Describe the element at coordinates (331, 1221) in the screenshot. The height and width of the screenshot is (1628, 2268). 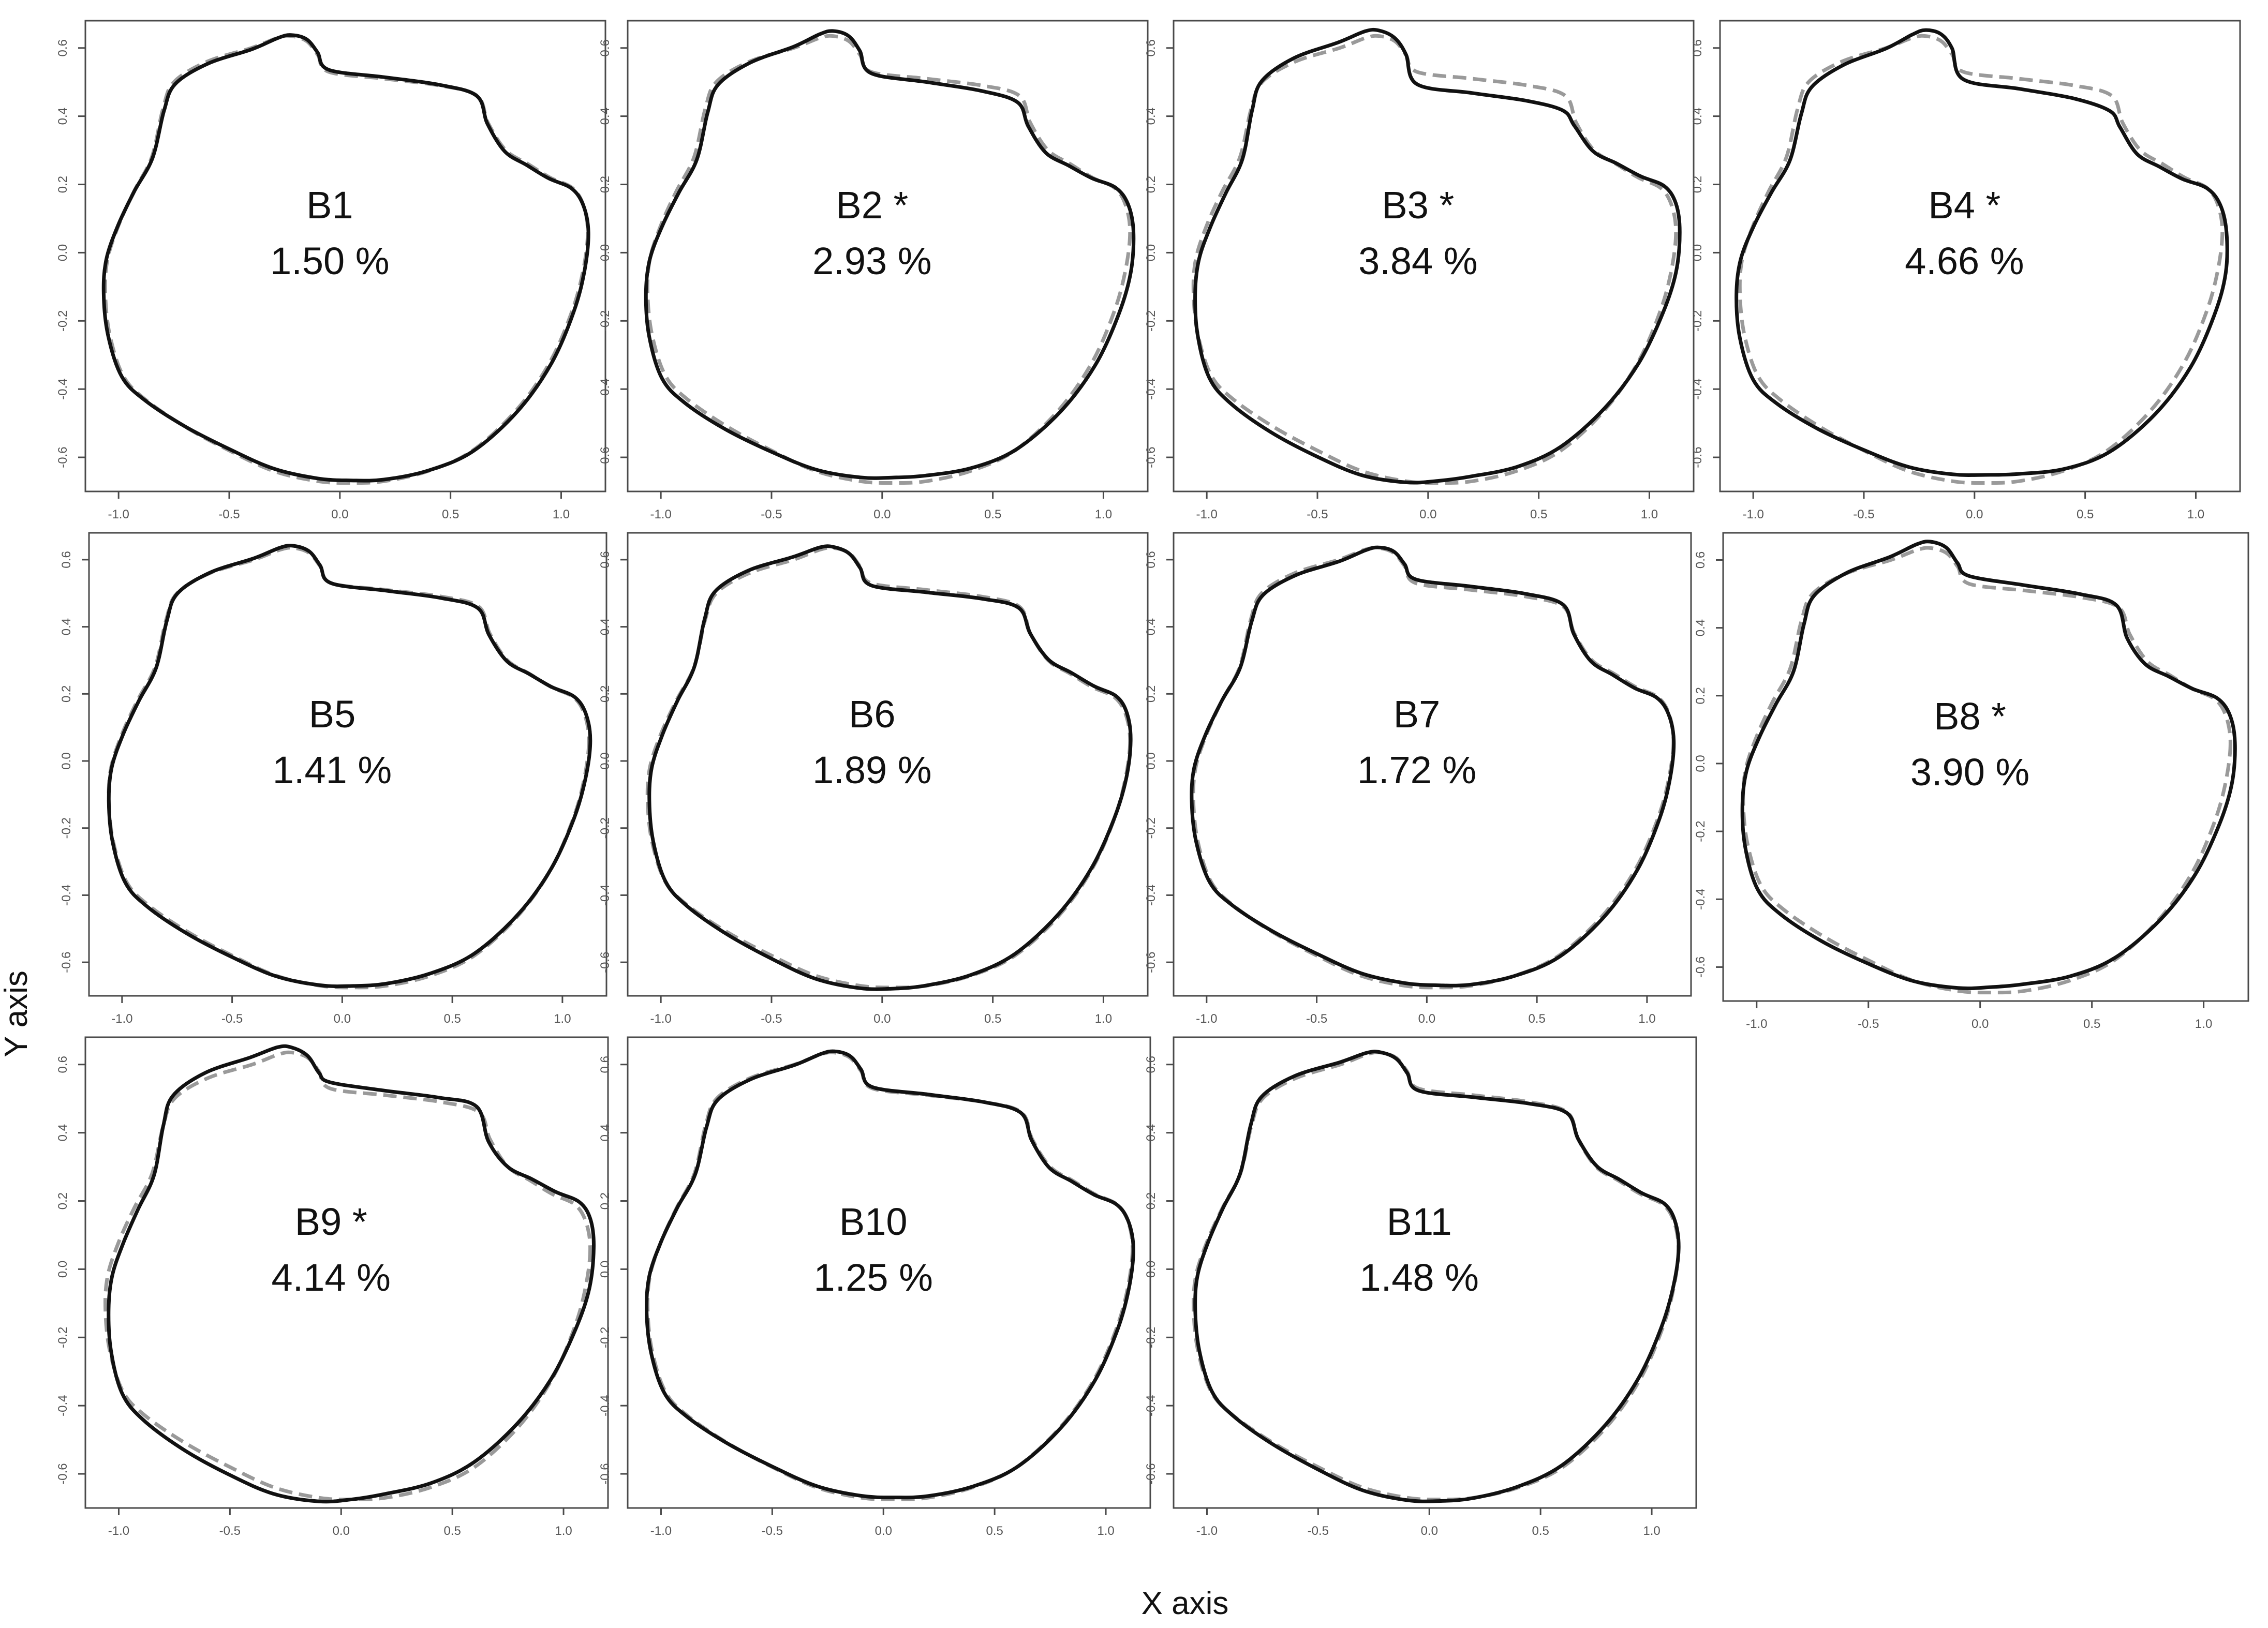
I see `panel-label: B9 *` at that location.